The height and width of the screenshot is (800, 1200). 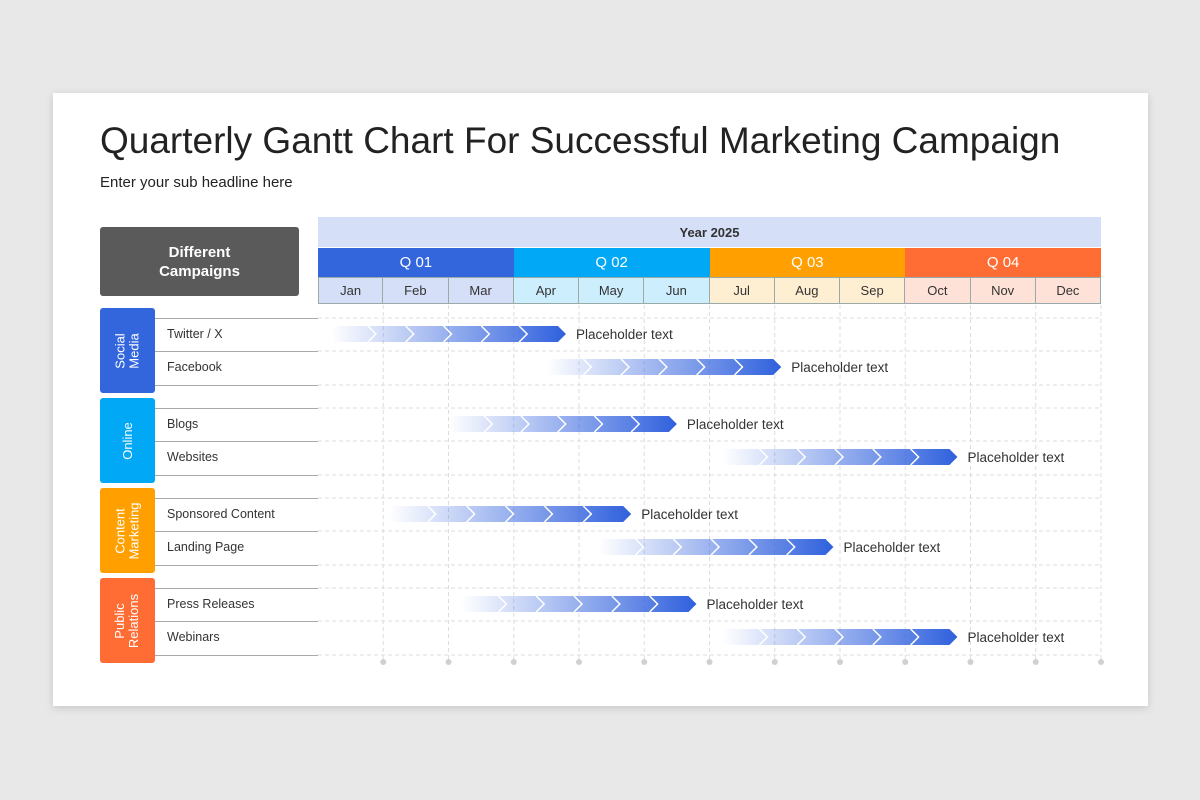 I want to click on month-header: Sep, so click(x=873, y=290).